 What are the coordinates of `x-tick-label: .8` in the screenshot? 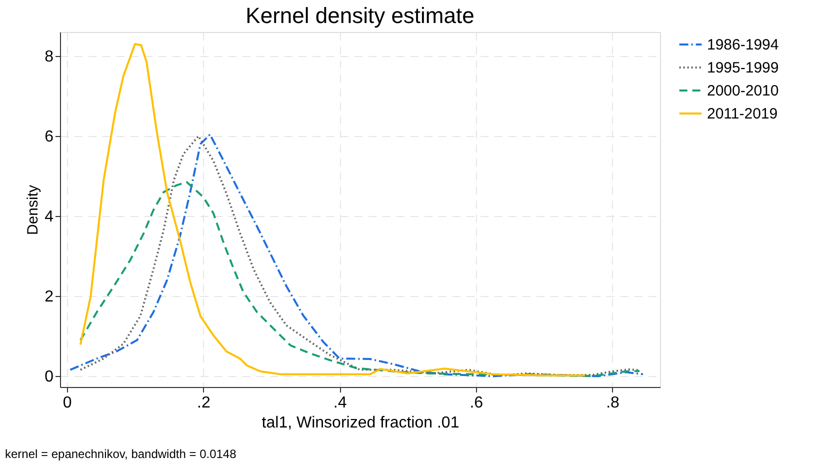 It's located at (613, 403).